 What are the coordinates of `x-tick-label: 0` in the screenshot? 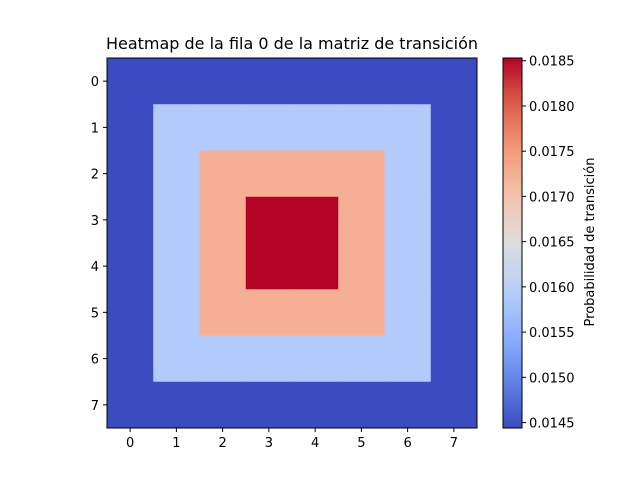 It's located at (130, 443).